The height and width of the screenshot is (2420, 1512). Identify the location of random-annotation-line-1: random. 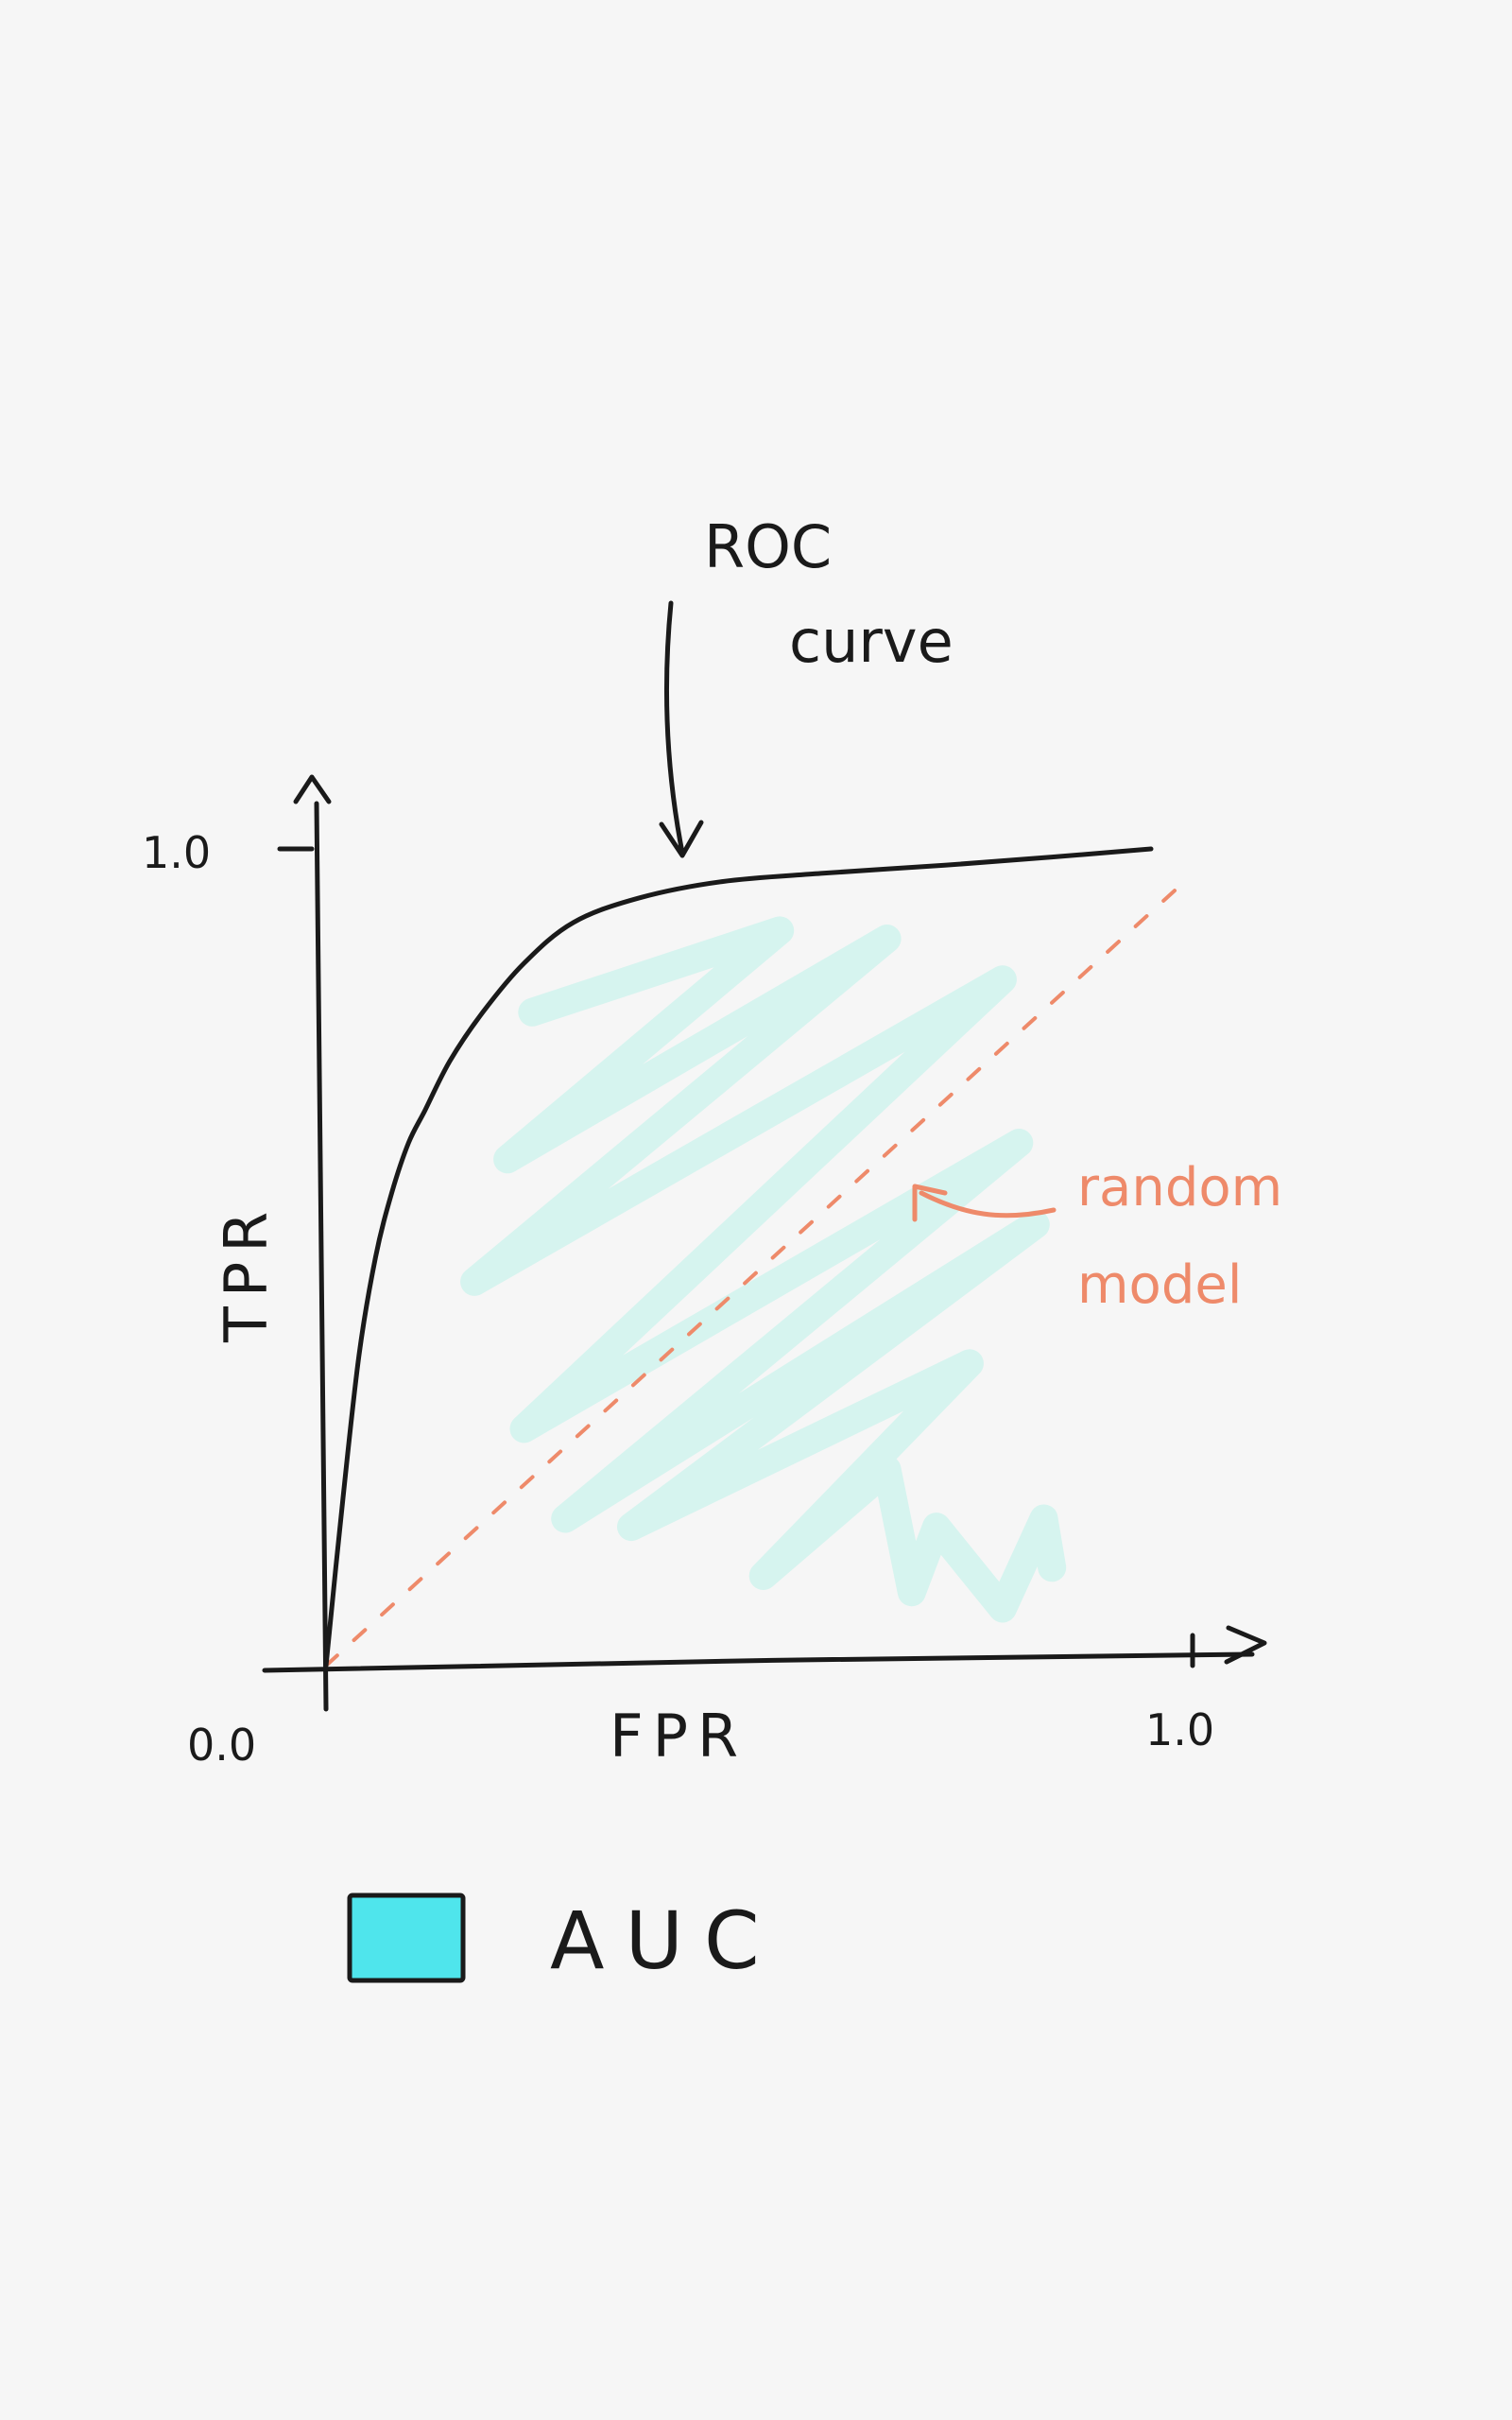
(1179, 1188).